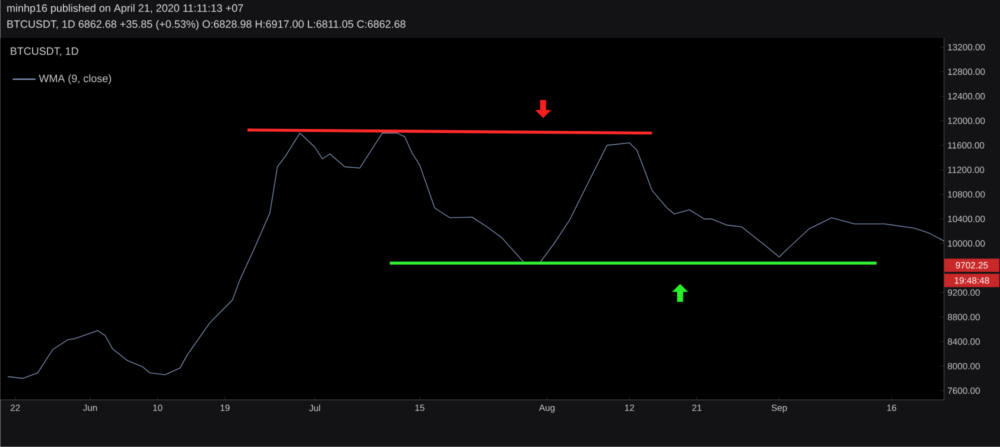 Image resolution: width=1000 pixels, height=447 pixels. Describe the element at coordinates (419, 407) in the screenshot. I see `x-tick-label: 15` at that location.